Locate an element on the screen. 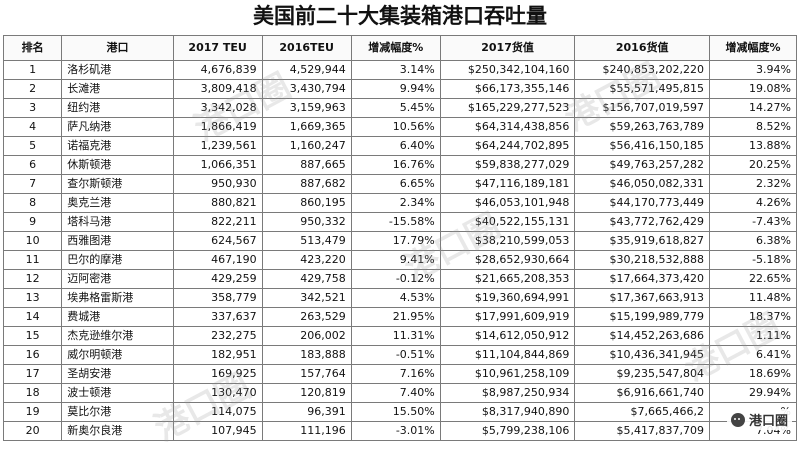 The width and height of the screenshot is (800, 450). header-teu-2017: 2017 TEU is located at coordinates (217, 48).